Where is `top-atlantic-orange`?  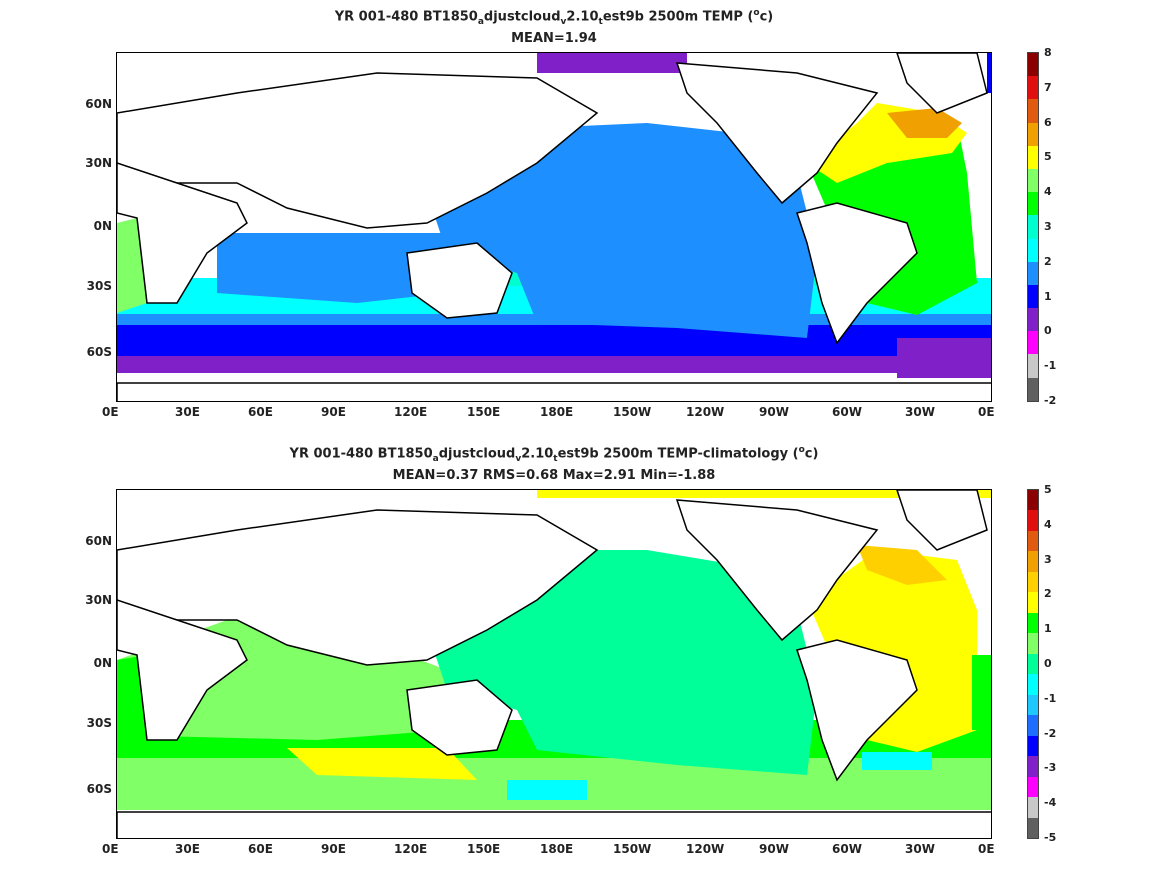
top-atlantic-orange is located at coordinates (924, 123).